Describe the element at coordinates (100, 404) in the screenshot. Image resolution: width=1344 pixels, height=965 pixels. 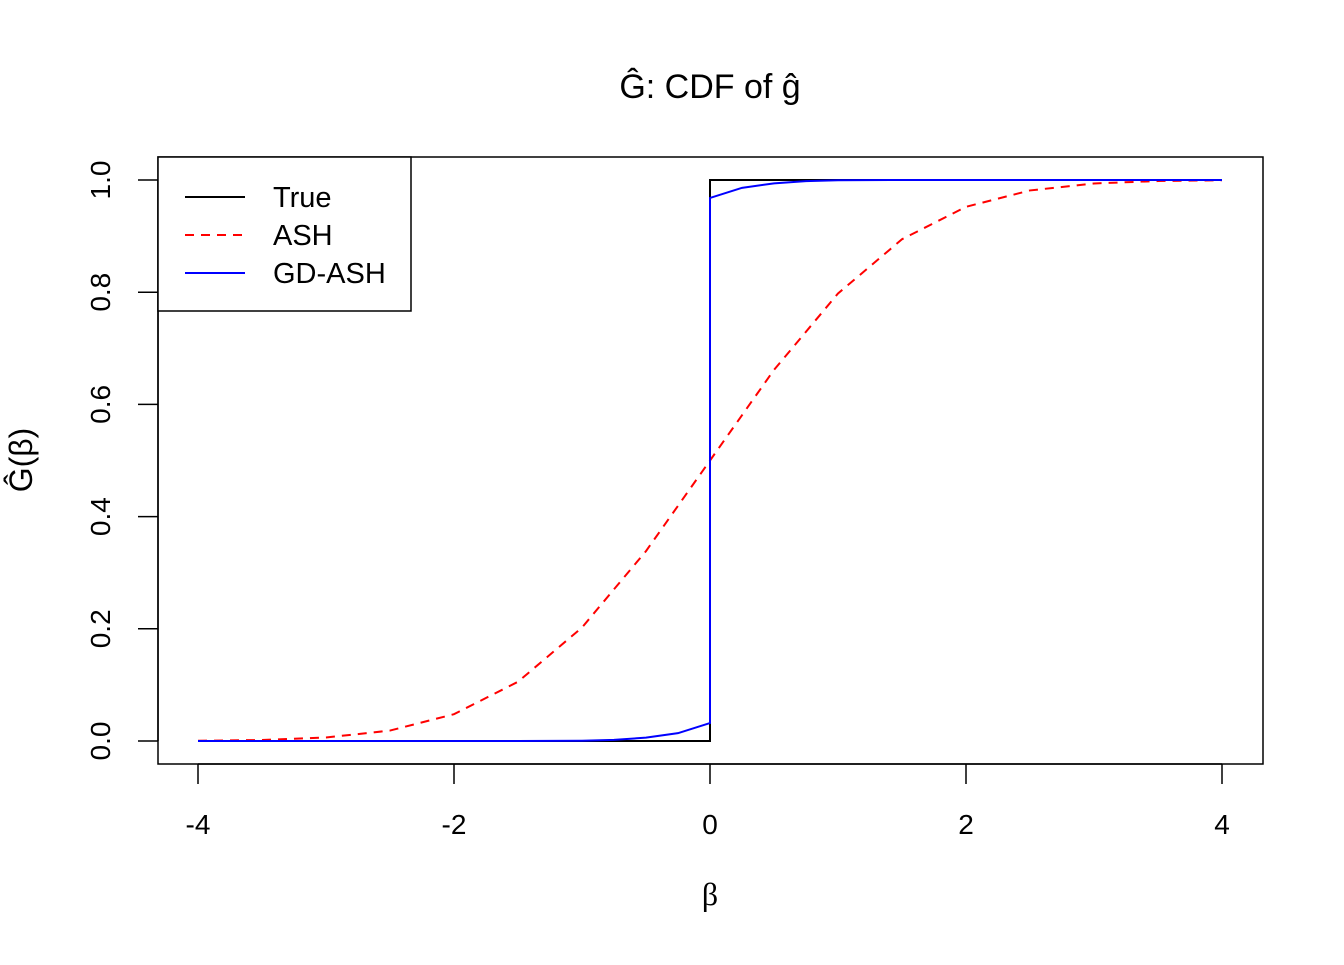
I see `y-tick-label: 0.6` at that location.